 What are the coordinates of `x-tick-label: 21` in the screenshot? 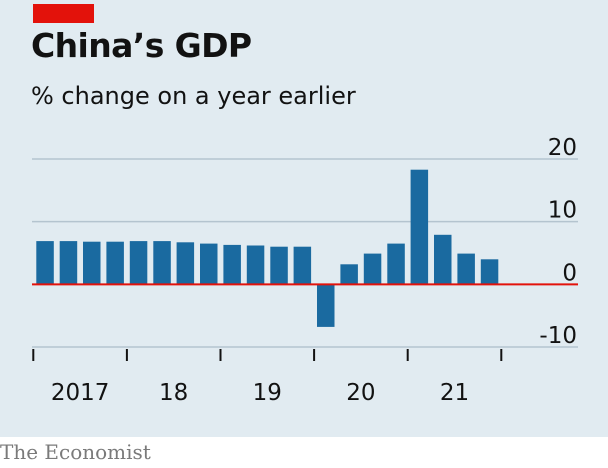 It's located at (454, 393).